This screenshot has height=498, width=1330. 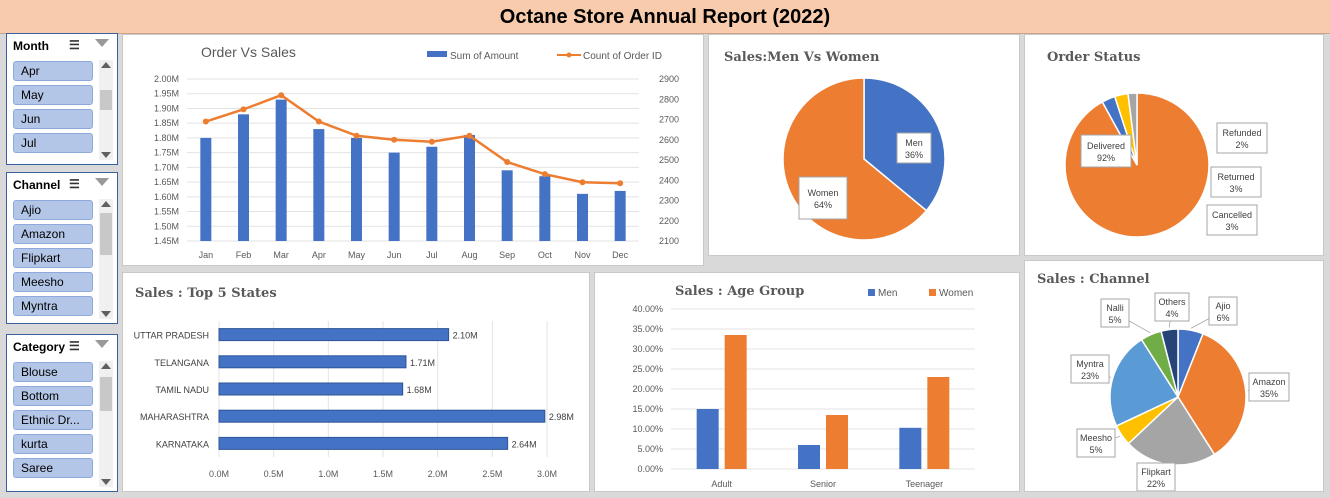 What do you see at coordinates (647, 429) in the screenshot?
I see `y-tick-label: 10.00%` at bounding box center [647, 429].